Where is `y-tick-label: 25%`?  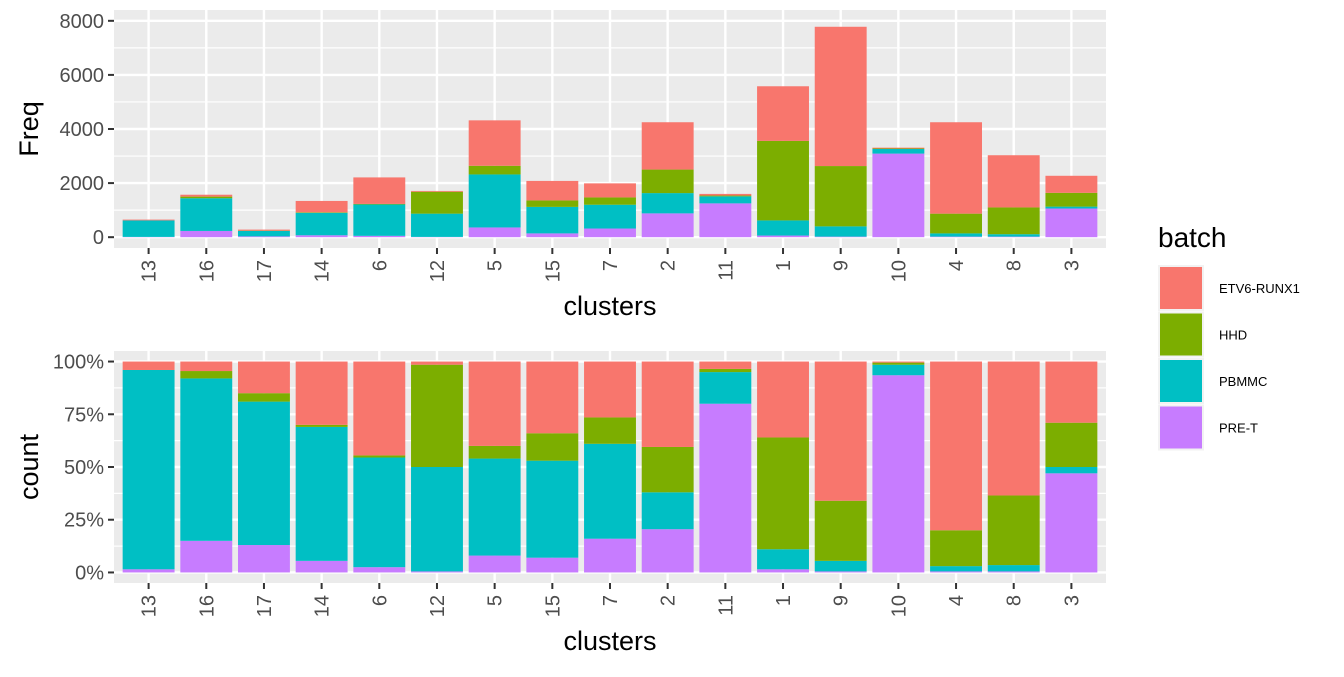
y-tick-label: 25% is located at coordinates (84, 521).